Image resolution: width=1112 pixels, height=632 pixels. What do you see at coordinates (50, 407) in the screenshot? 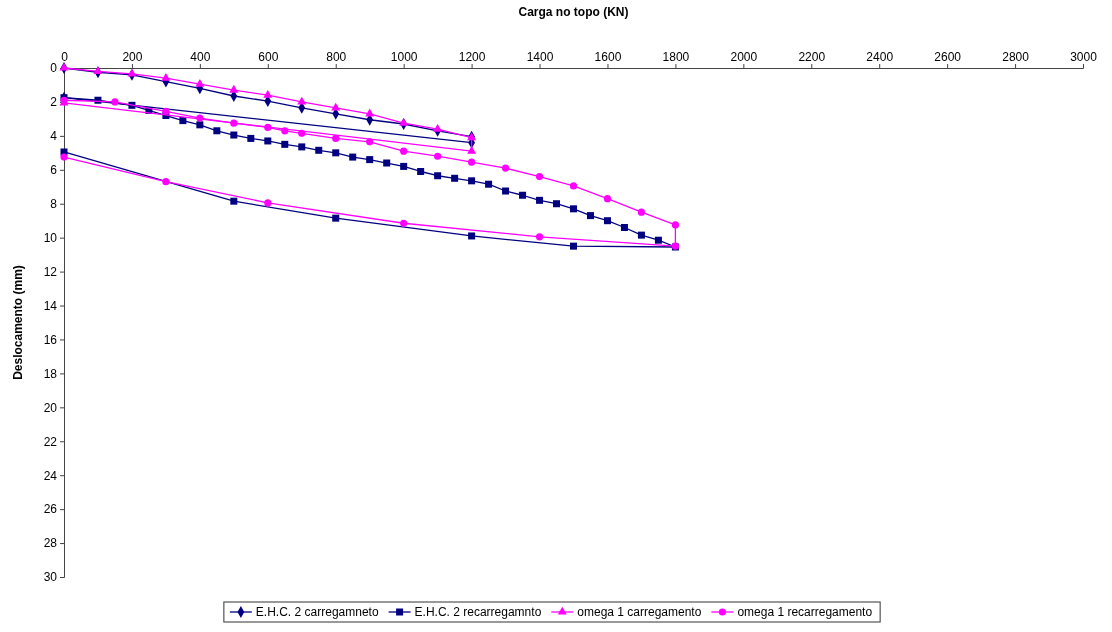
I see `y-tick-label: 20` at bounding box center [50, 407].